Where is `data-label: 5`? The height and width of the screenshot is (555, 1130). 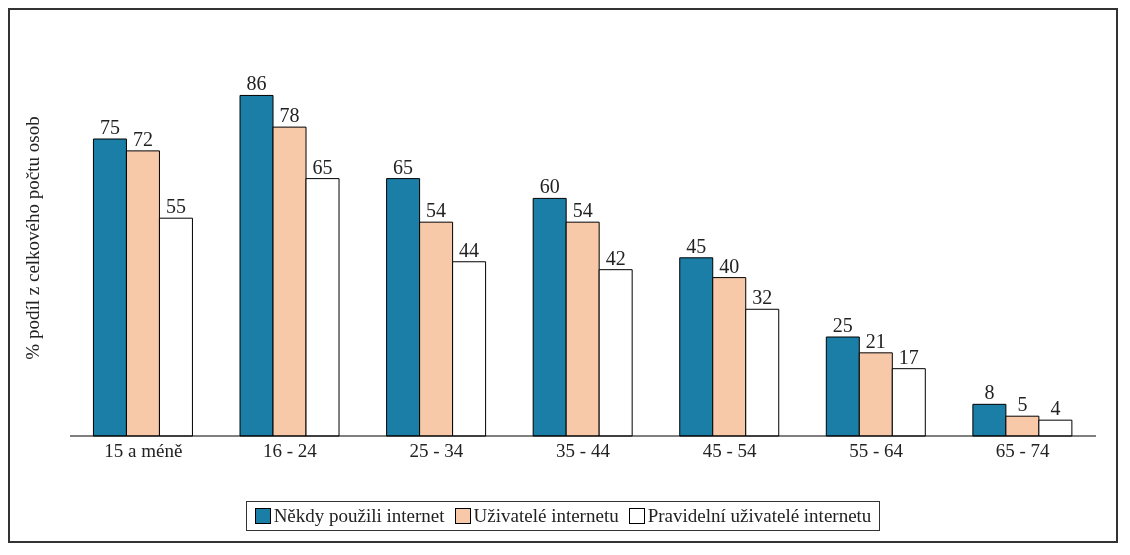 data-label: 5 is located at coordinates (1022, 404).